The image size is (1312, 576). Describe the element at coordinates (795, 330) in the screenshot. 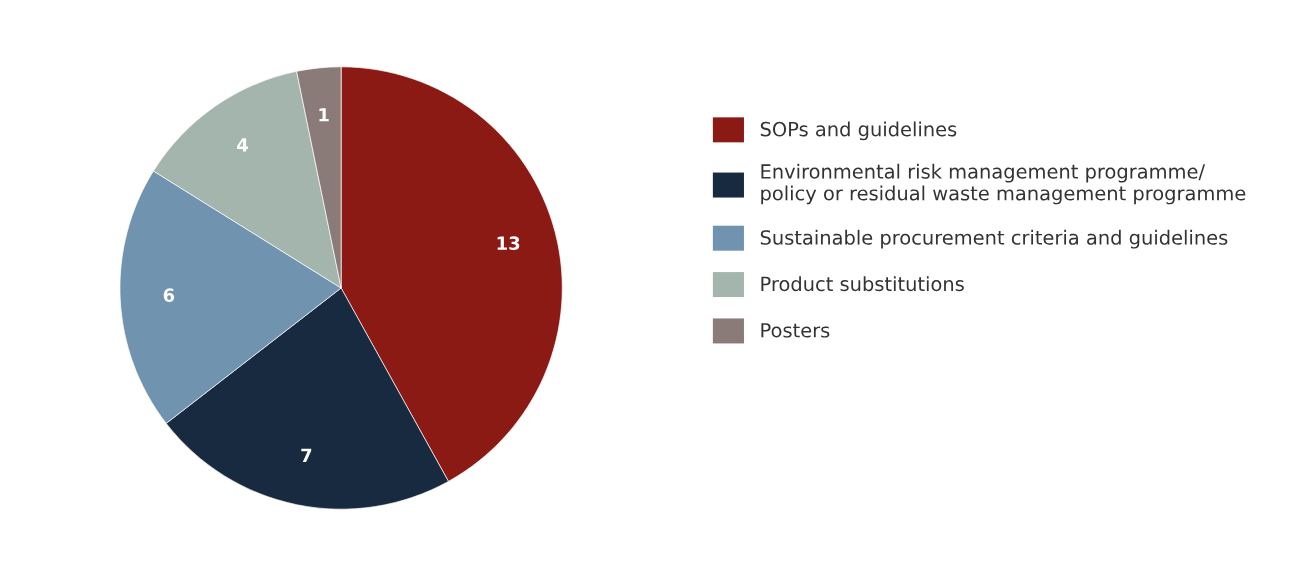

I see `legend-label: Posters` at that location.